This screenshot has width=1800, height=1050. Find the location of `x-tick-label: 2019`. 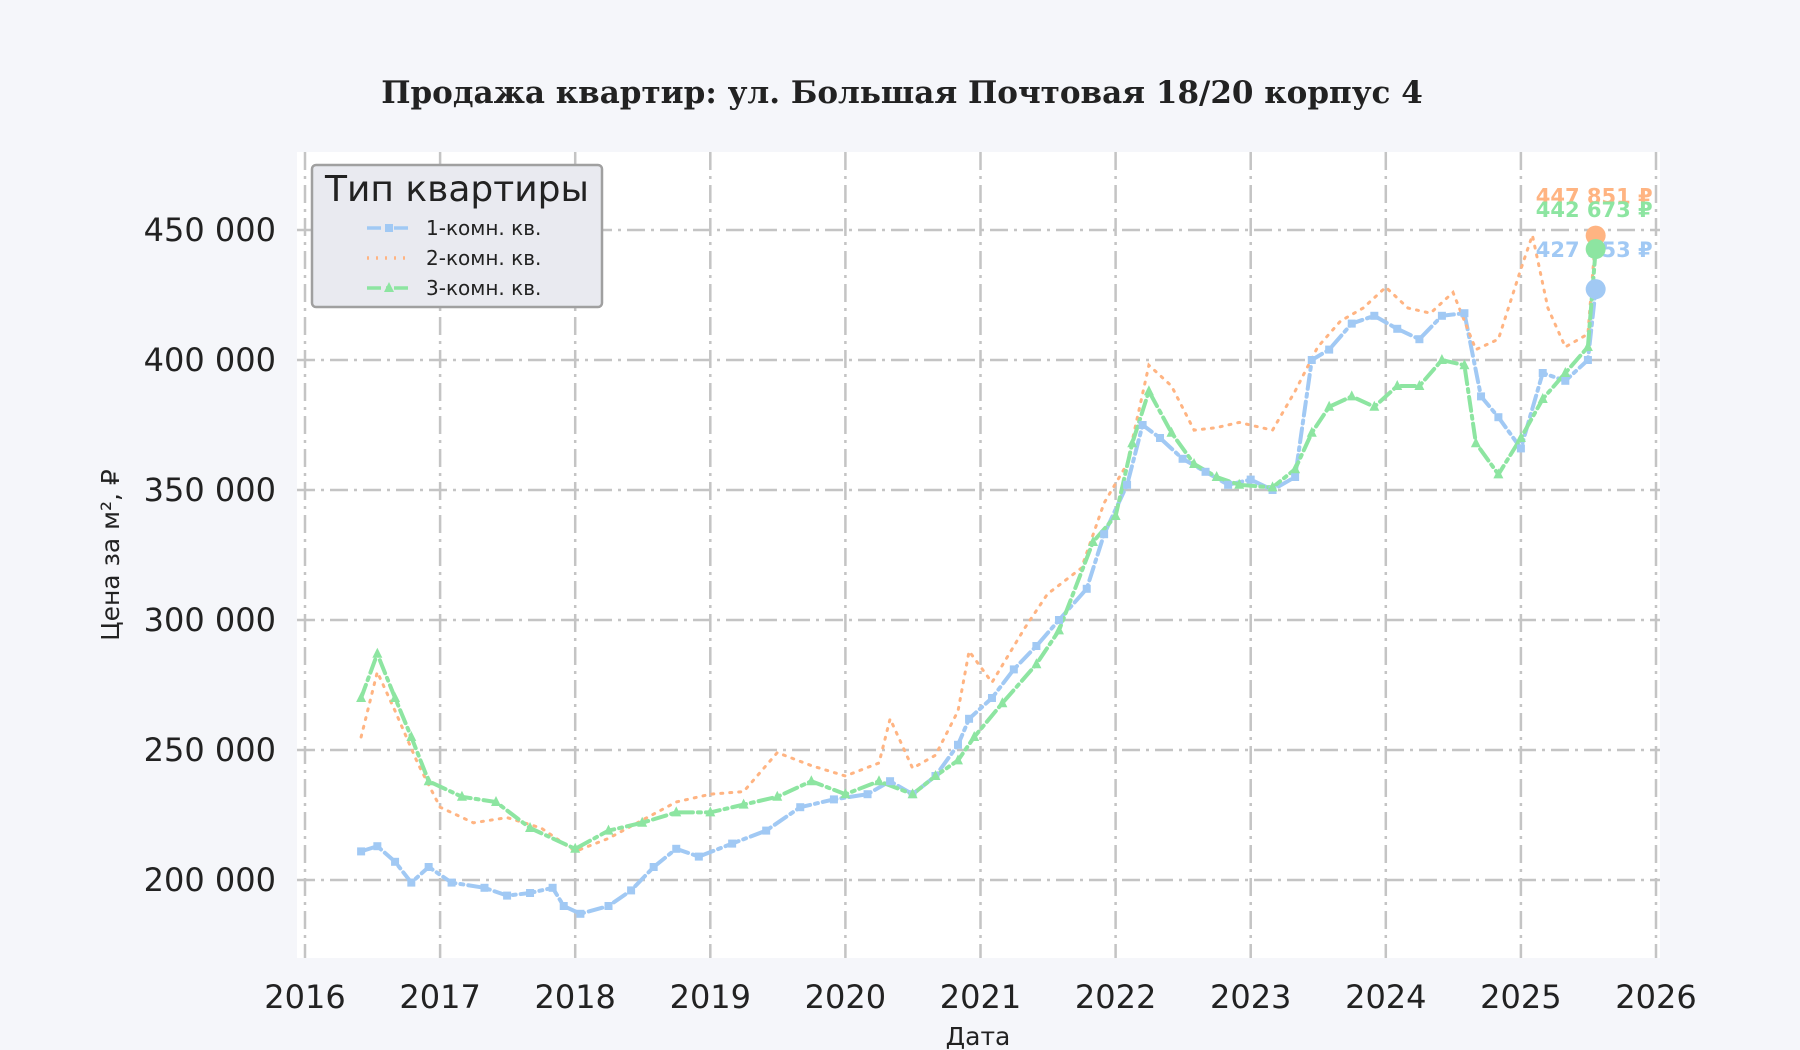

x-tick-label: 2019 is located at coordinates (710, 997).